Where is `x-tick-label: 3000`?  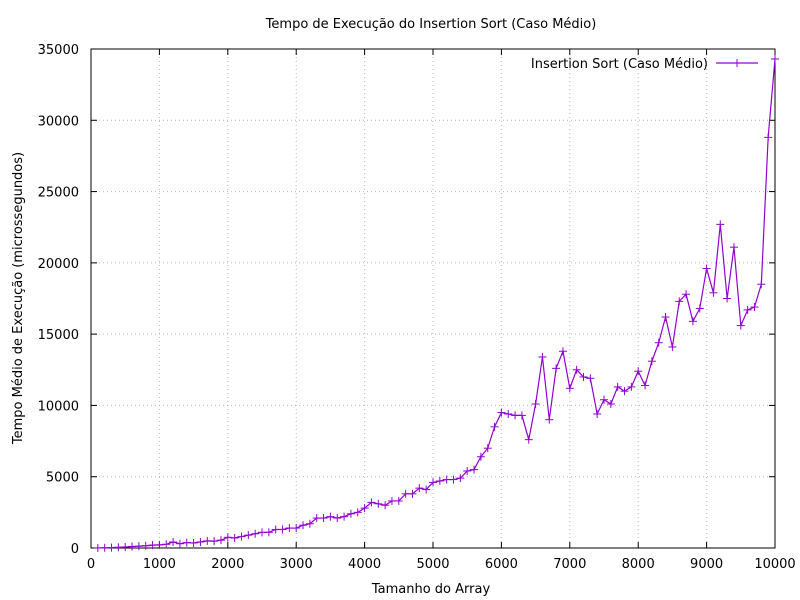
x-tick-label: 3000 is located at coordinates (296, 564).